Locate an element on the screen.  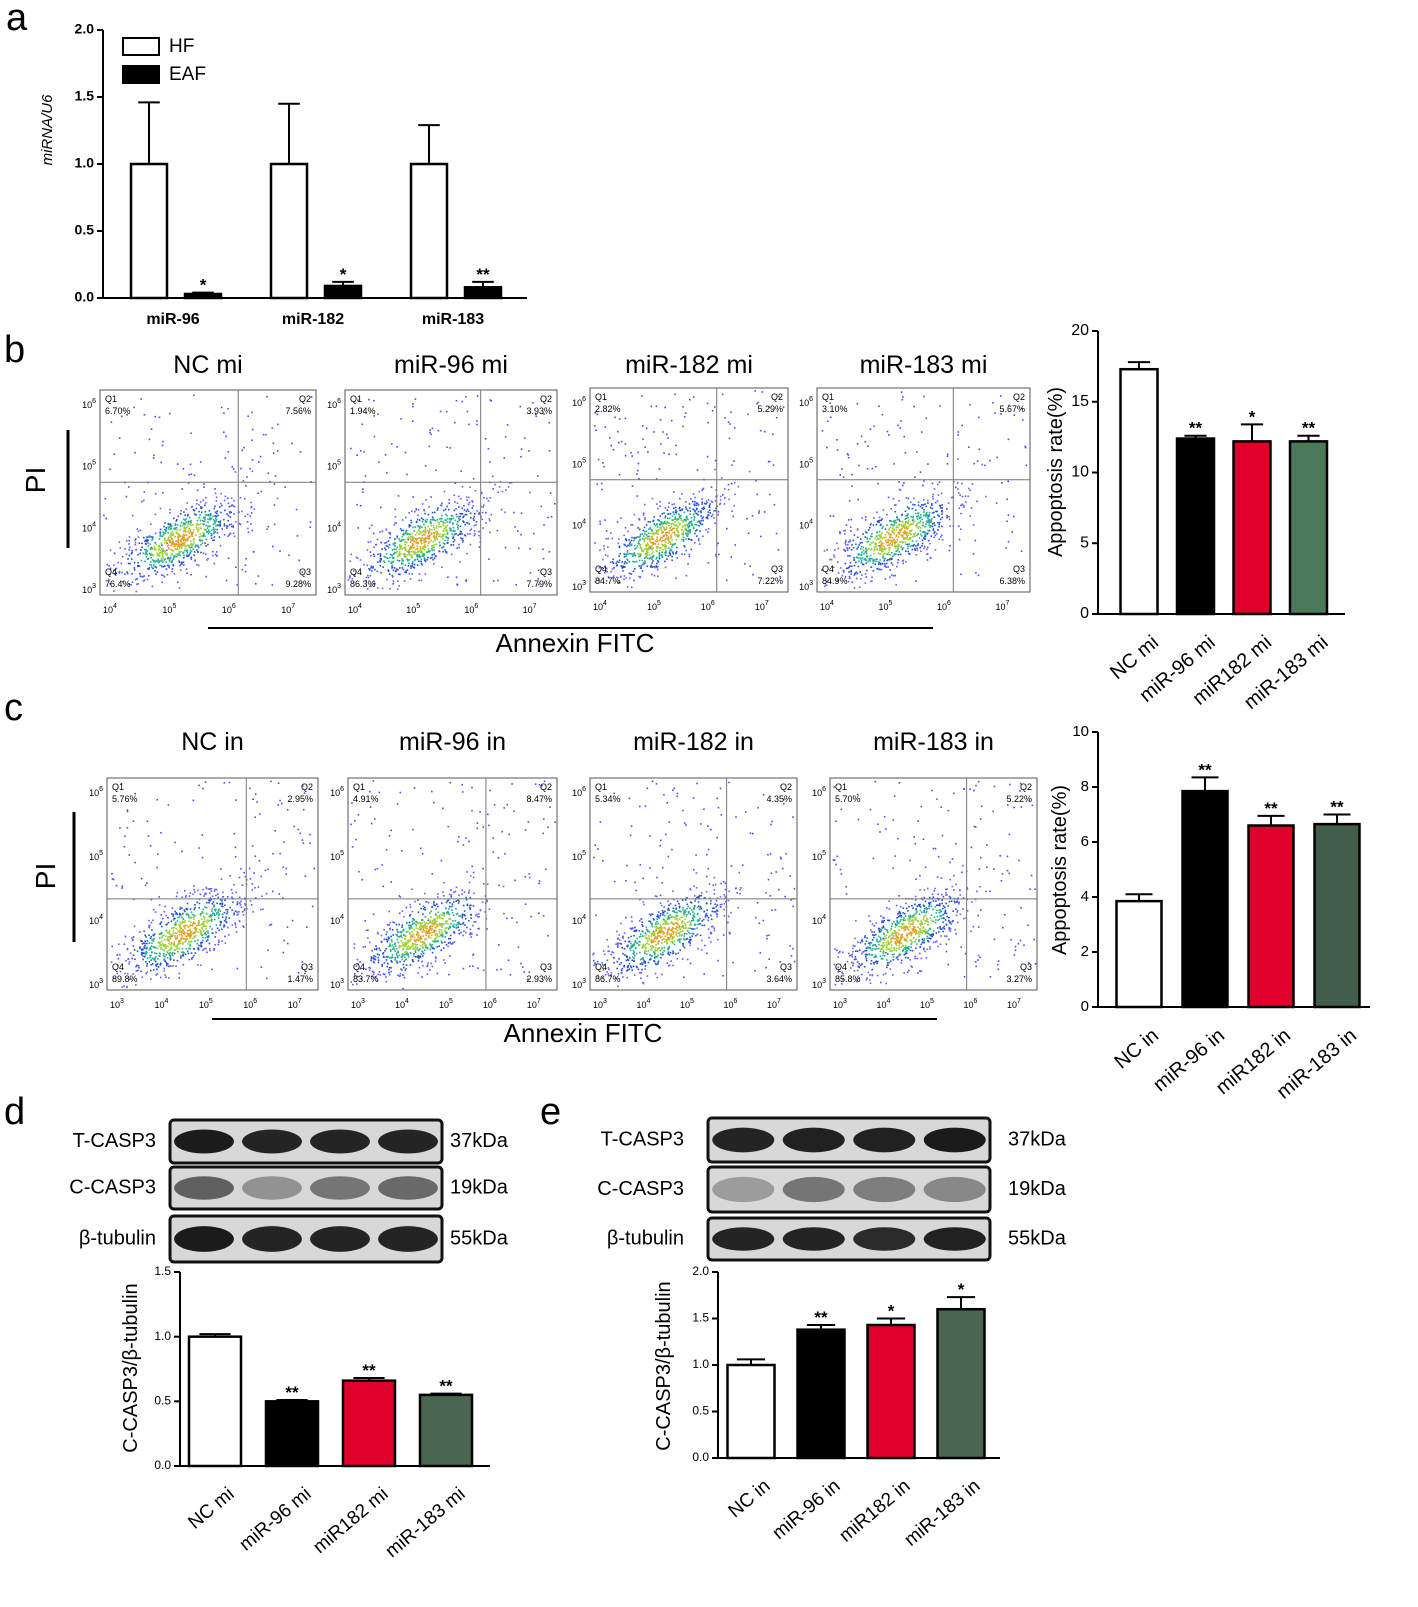
y-axis-label: Appoptosis rate(%) is located at coordinates (1056, 472).